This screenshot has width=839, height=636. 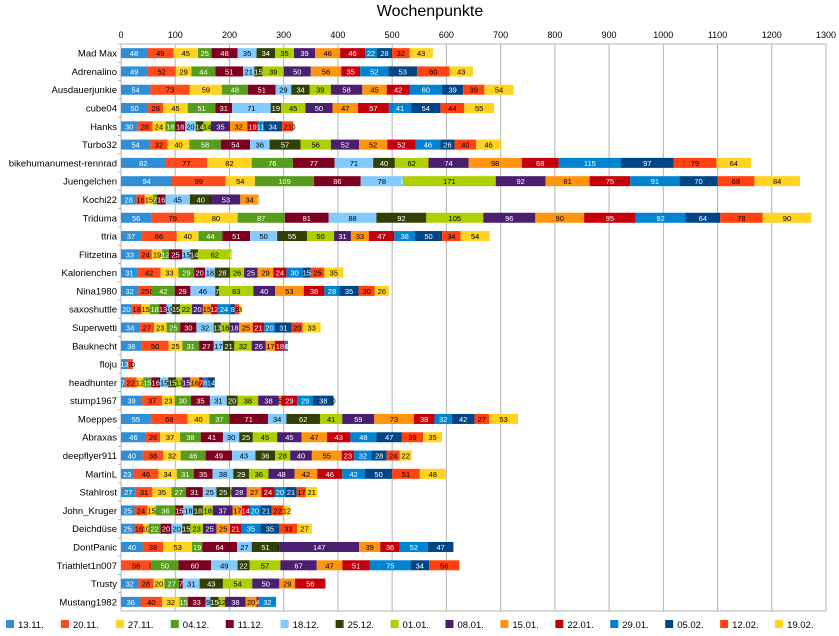 I want to click on bar-data-label: 10, so click(x=169, y=309).